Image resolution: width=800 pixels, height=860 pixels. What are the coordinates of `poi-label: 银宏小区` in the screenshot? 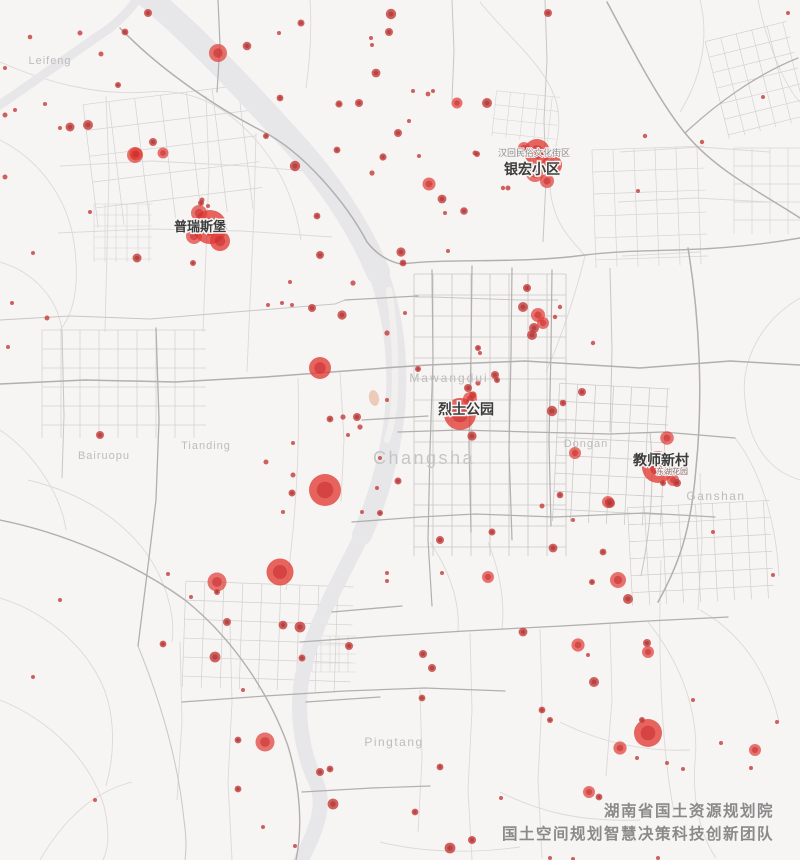 It's located at (532, 169).